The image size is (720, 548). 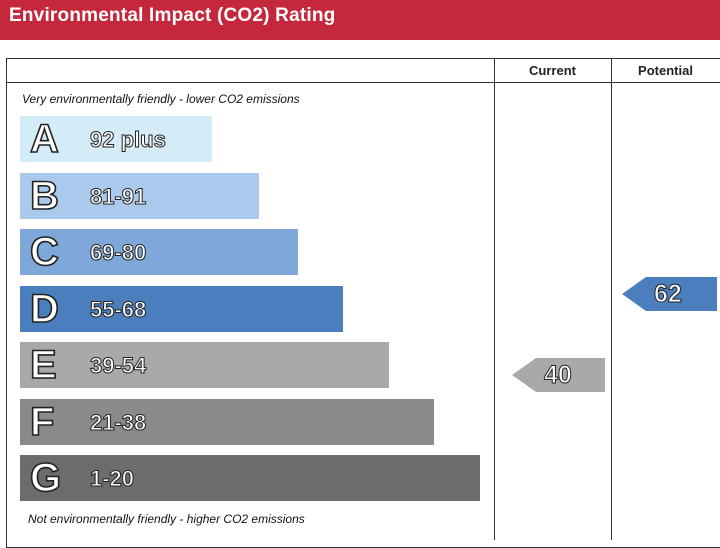 I want to click on band-letter: B, so click(x=44, y=196).